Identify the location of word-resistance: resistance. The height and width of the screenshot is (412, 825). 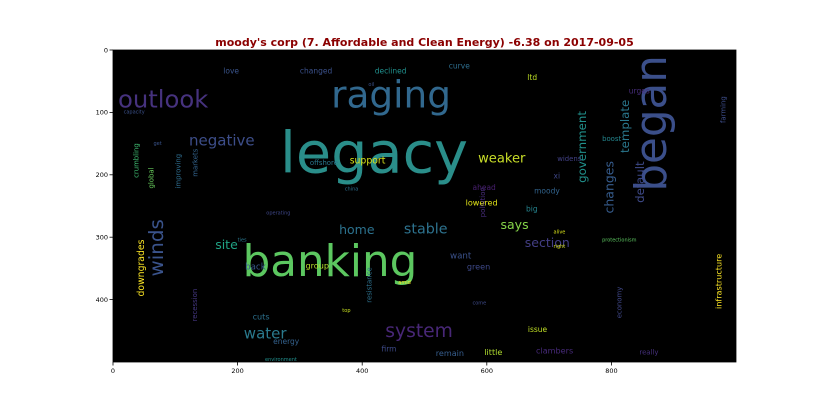
(370, 284).